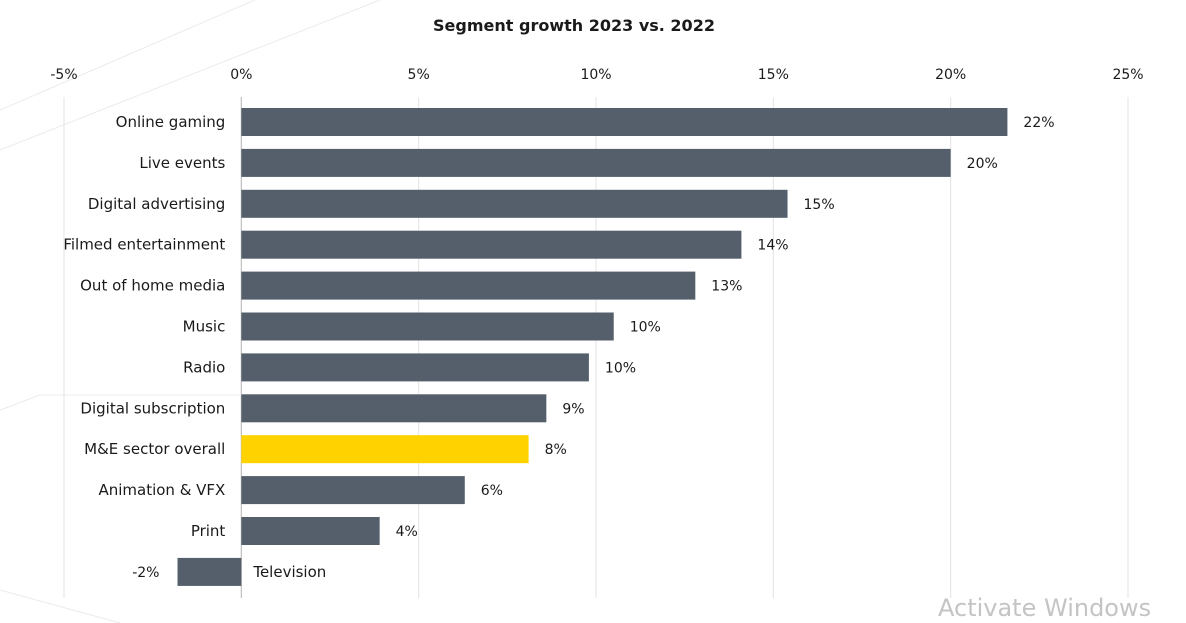  Describe the element at coordinates (204, 367) in the screenshot. I see `category-label: Radio` at that location.